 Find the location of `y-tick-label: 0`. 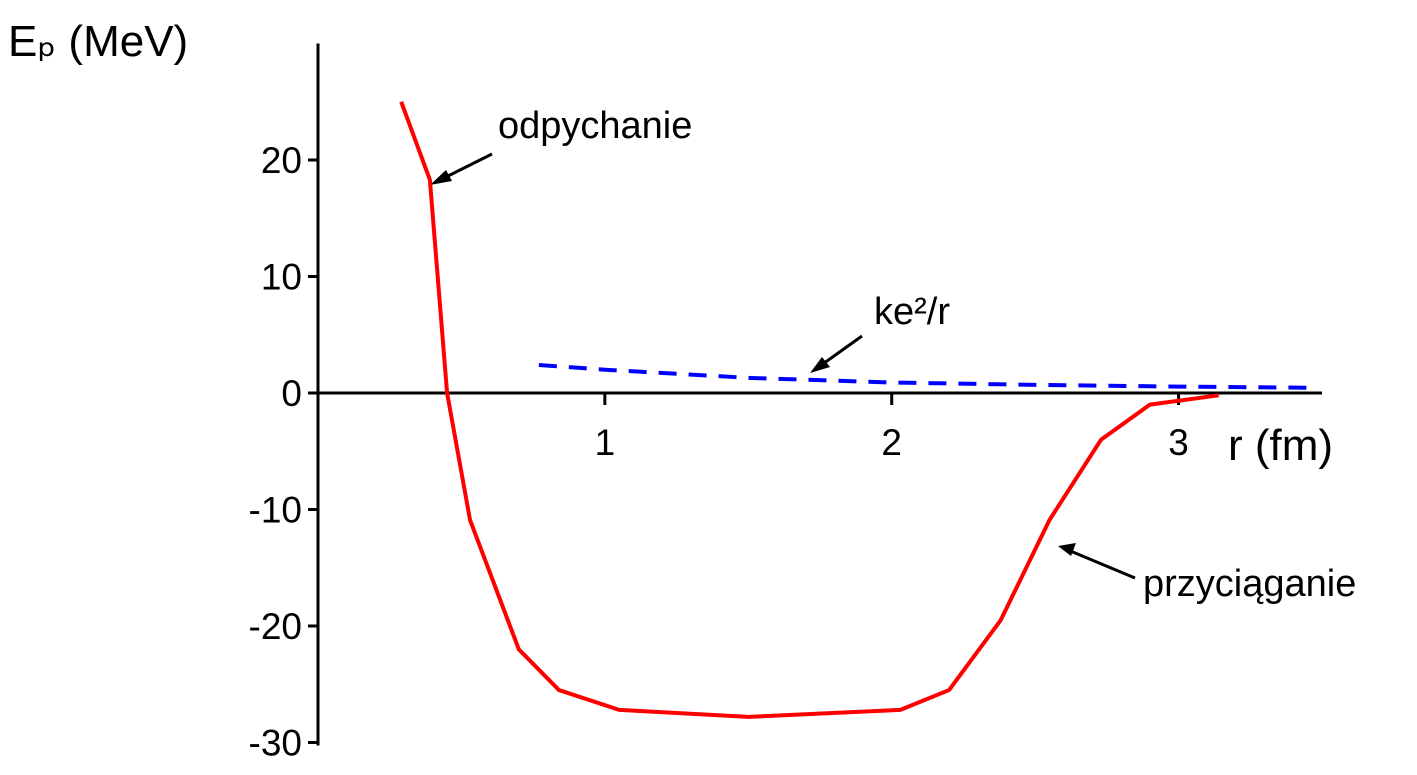

y-tick-label: 0 is located at coordinates (291, 393).